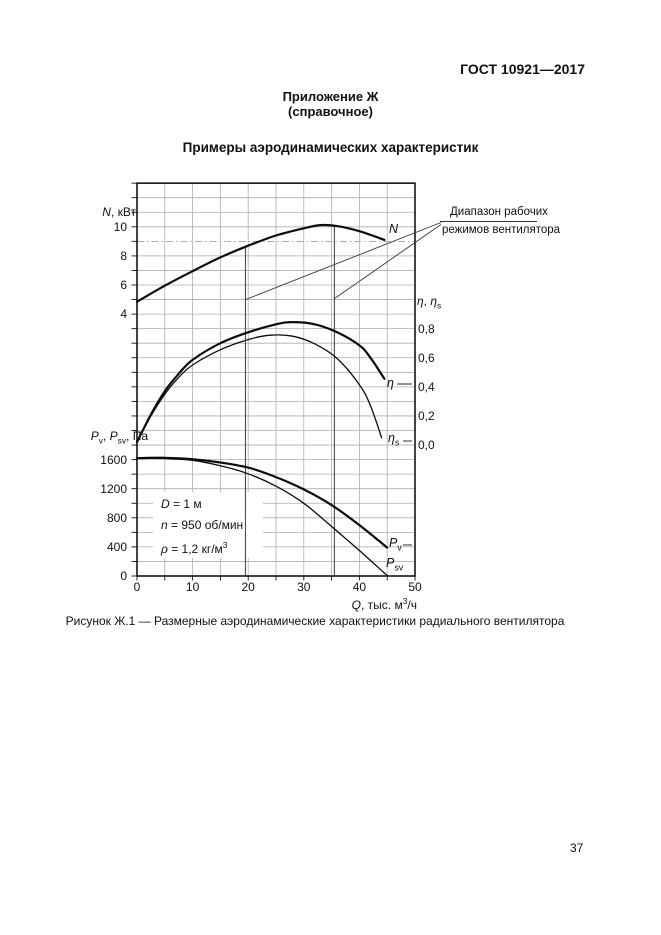 The width and height of the screenshot is (661, 935). I want to click on axis-title-efficiency: η, ηs, so click(429, 302).